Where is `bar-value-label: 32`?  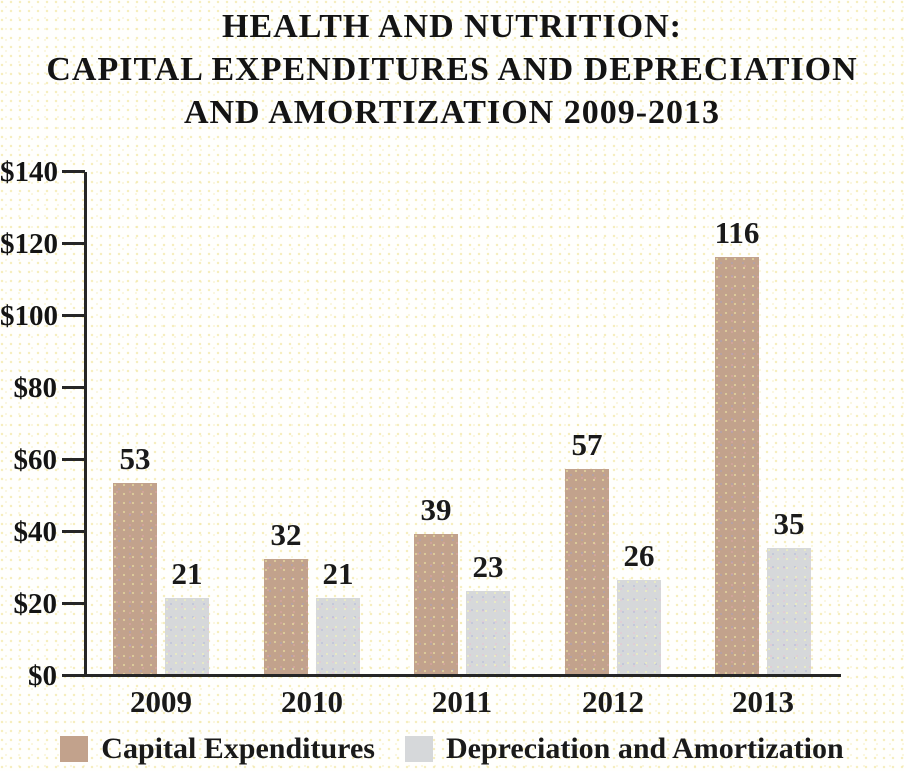
bar-value-label: 32 is located at coordinates (286, 534).